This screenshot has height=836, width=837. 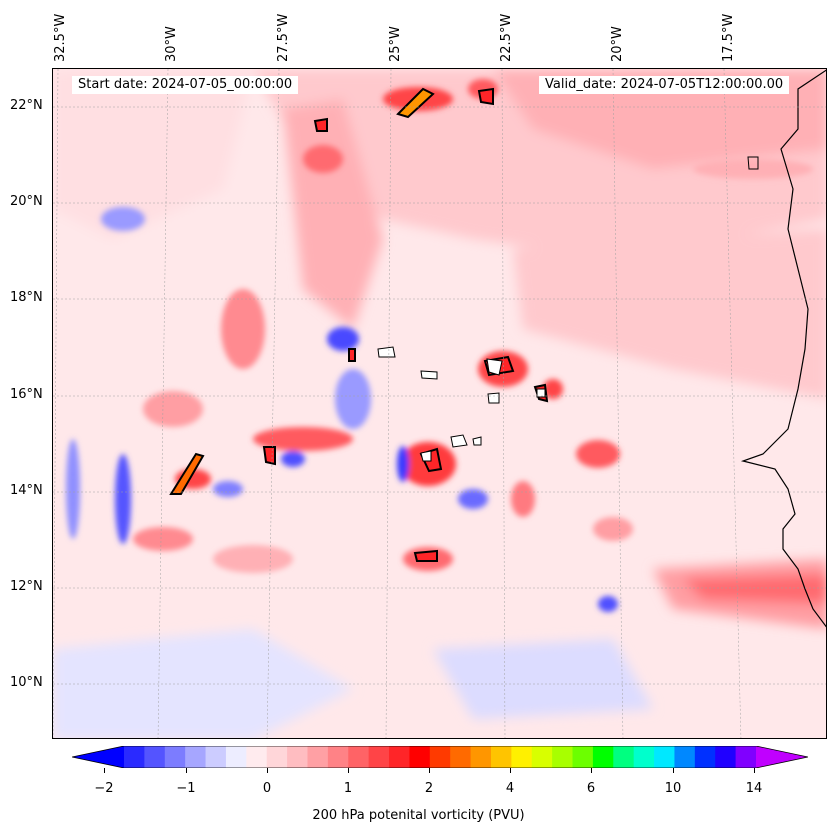 What do you see at coordinates (728, 37) in the screenshot?
I see `lon-label: 17.5°W` at bounding box center [728, 37].